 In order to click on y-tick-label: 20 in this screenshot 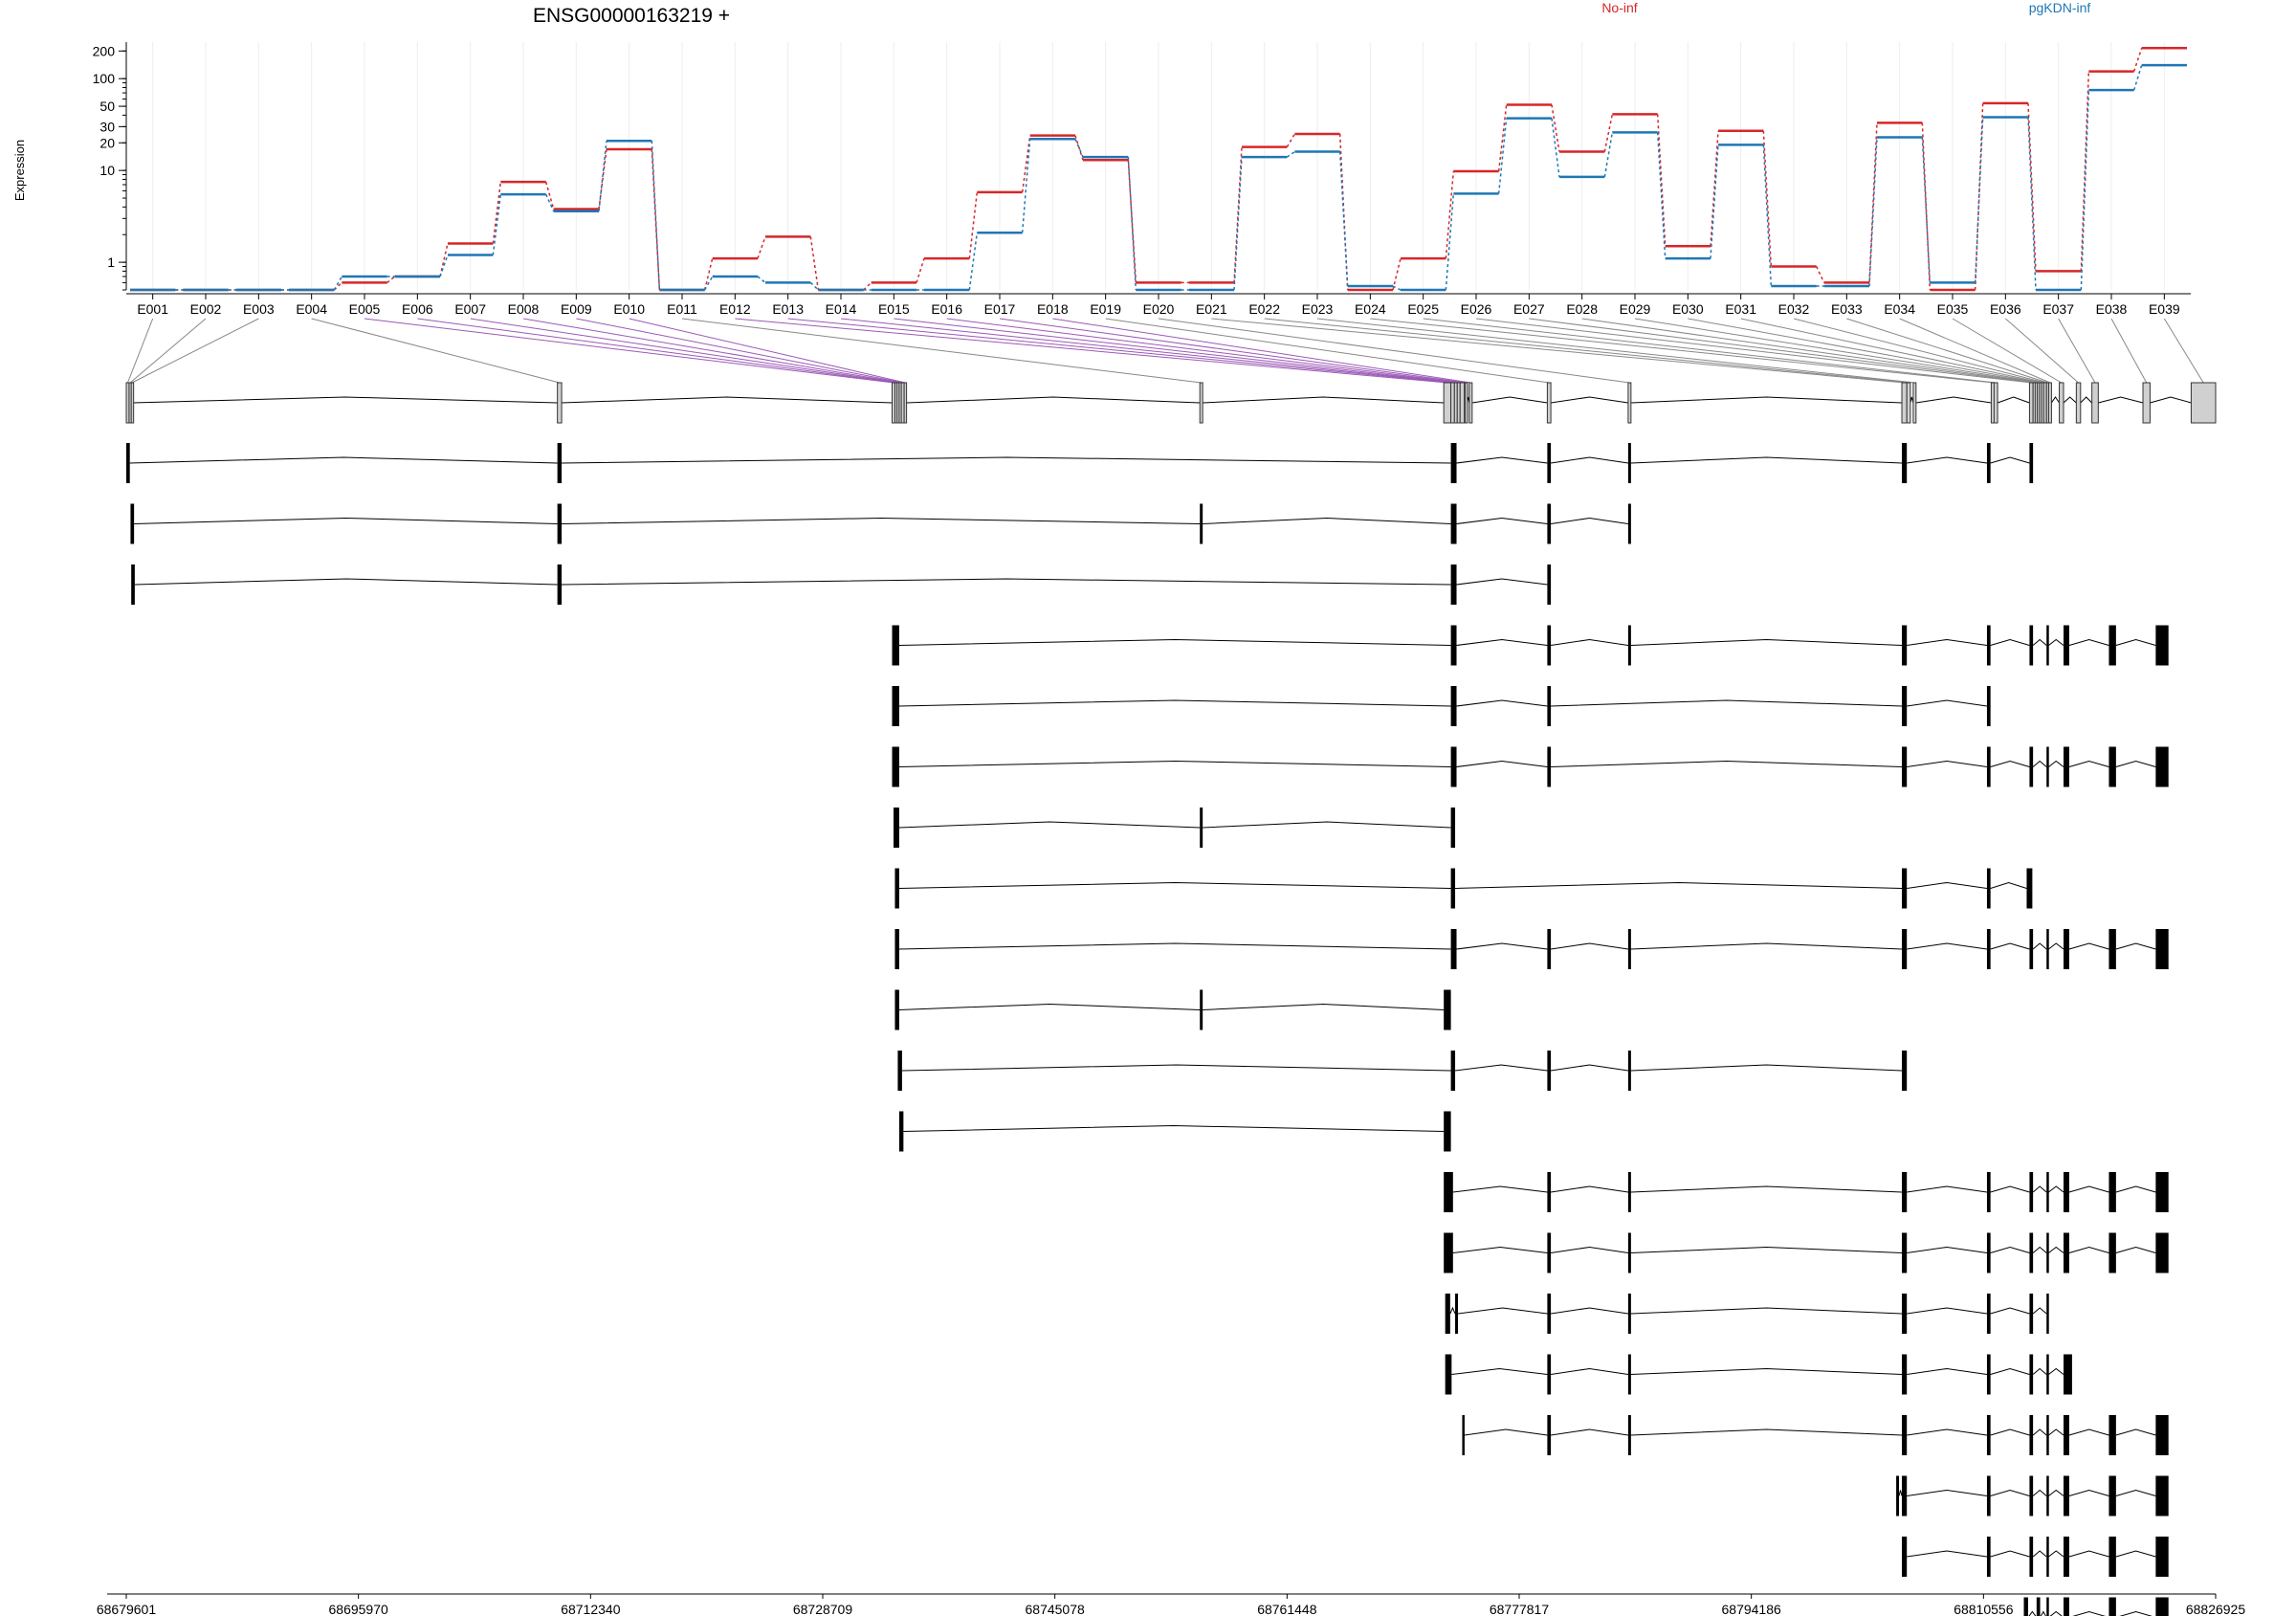, I will do `click(107, 142)`.